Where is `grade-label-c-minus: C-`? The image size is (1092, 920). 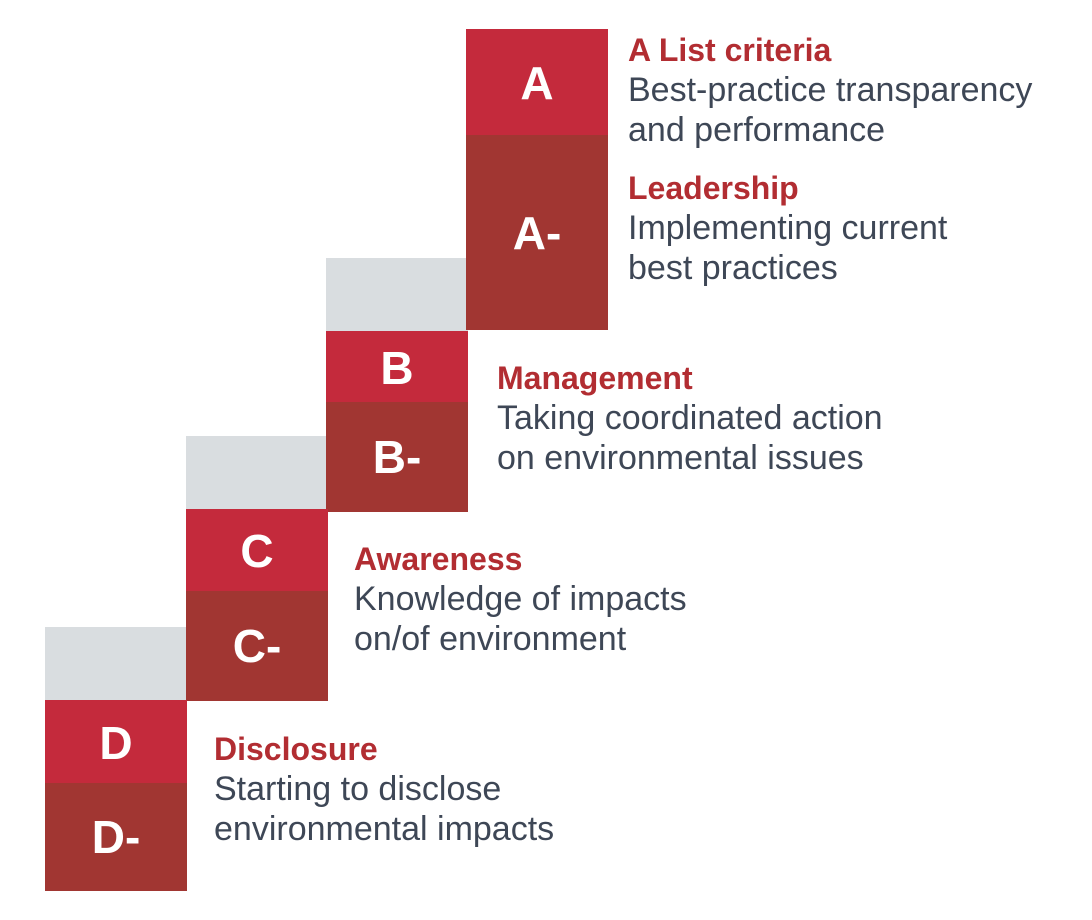
grade-label-c-minus: C- is located at coordinates (257, 646).